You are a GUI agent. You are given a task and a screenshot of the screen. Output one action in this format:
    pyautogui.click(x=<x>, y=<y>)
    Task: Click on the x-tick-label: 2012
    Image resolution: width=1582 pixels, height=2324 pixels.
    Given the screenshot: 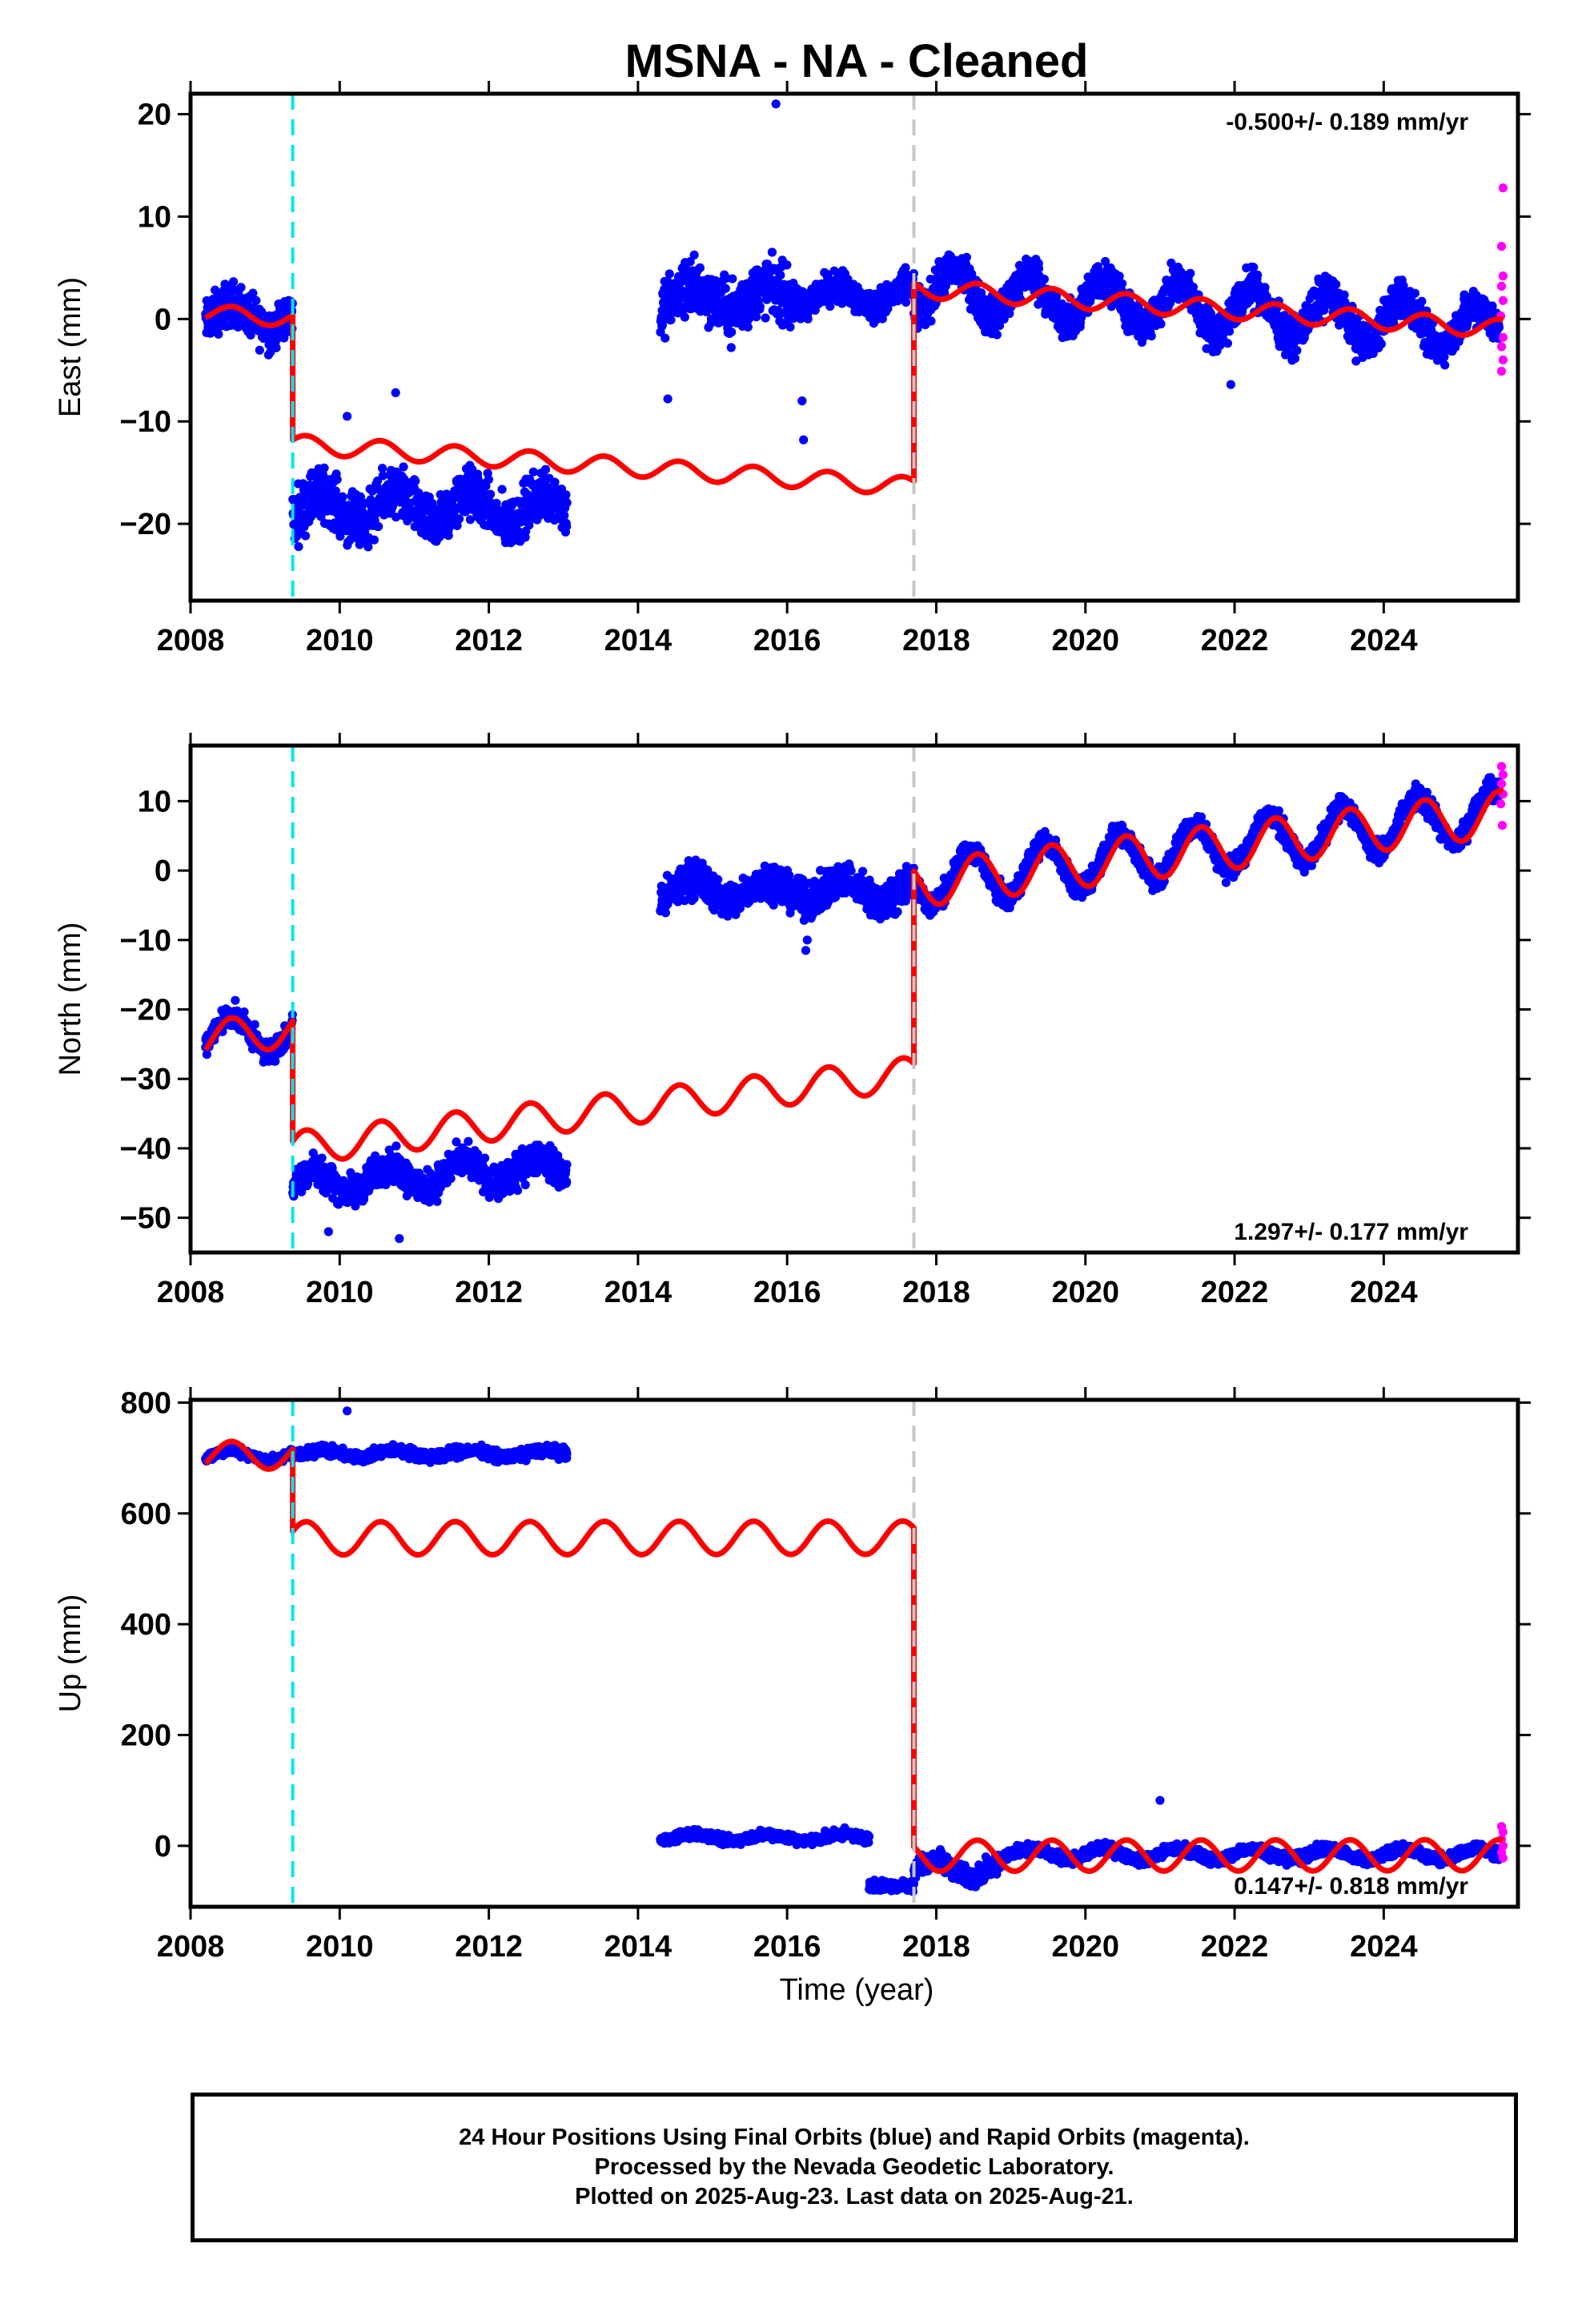 What is the action you would take?
    pyautogui.click(x=489, y=640)
    